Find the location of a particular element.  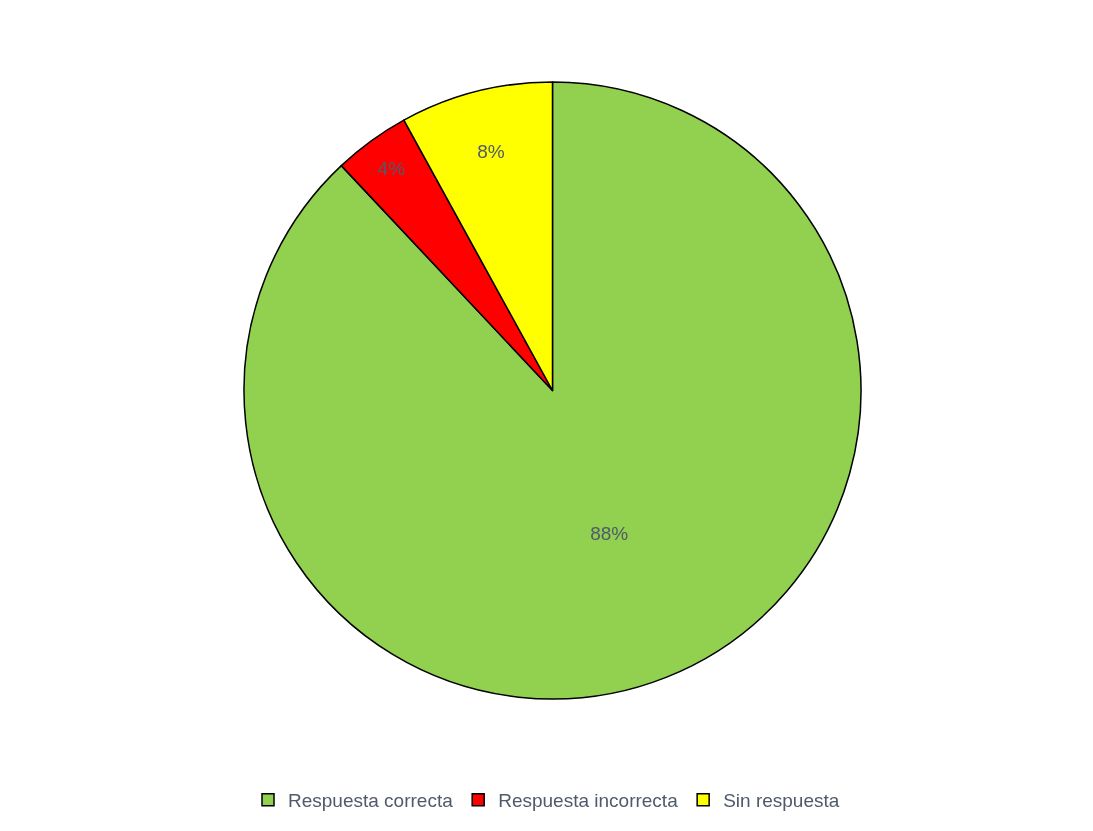

legend-label: Respuesta incorrecta is located at coordinates (588, 801).